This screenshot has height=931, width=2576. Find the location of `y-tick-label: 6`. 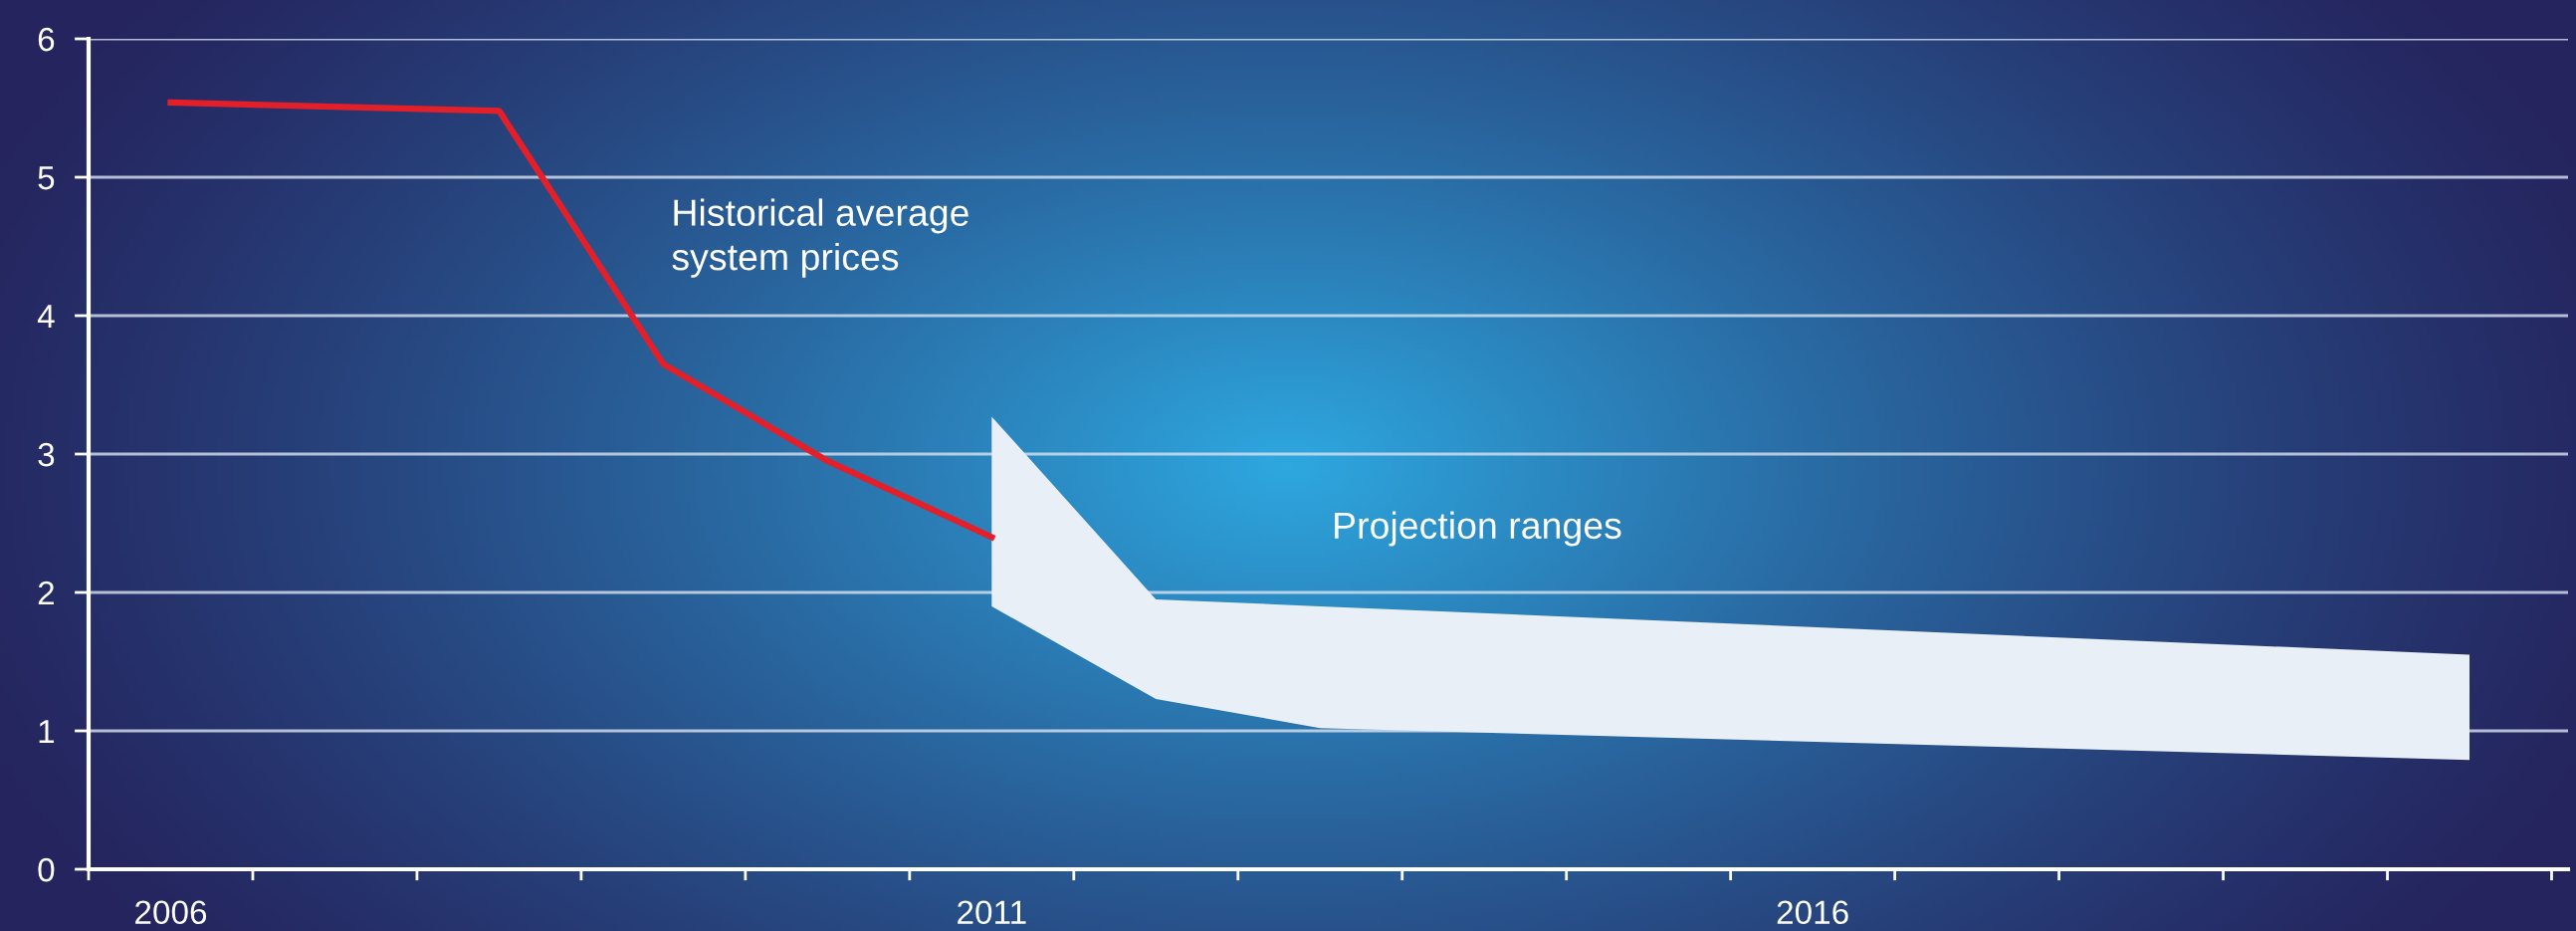

y-tick-label: 6 is located at coordinates (46, 39).